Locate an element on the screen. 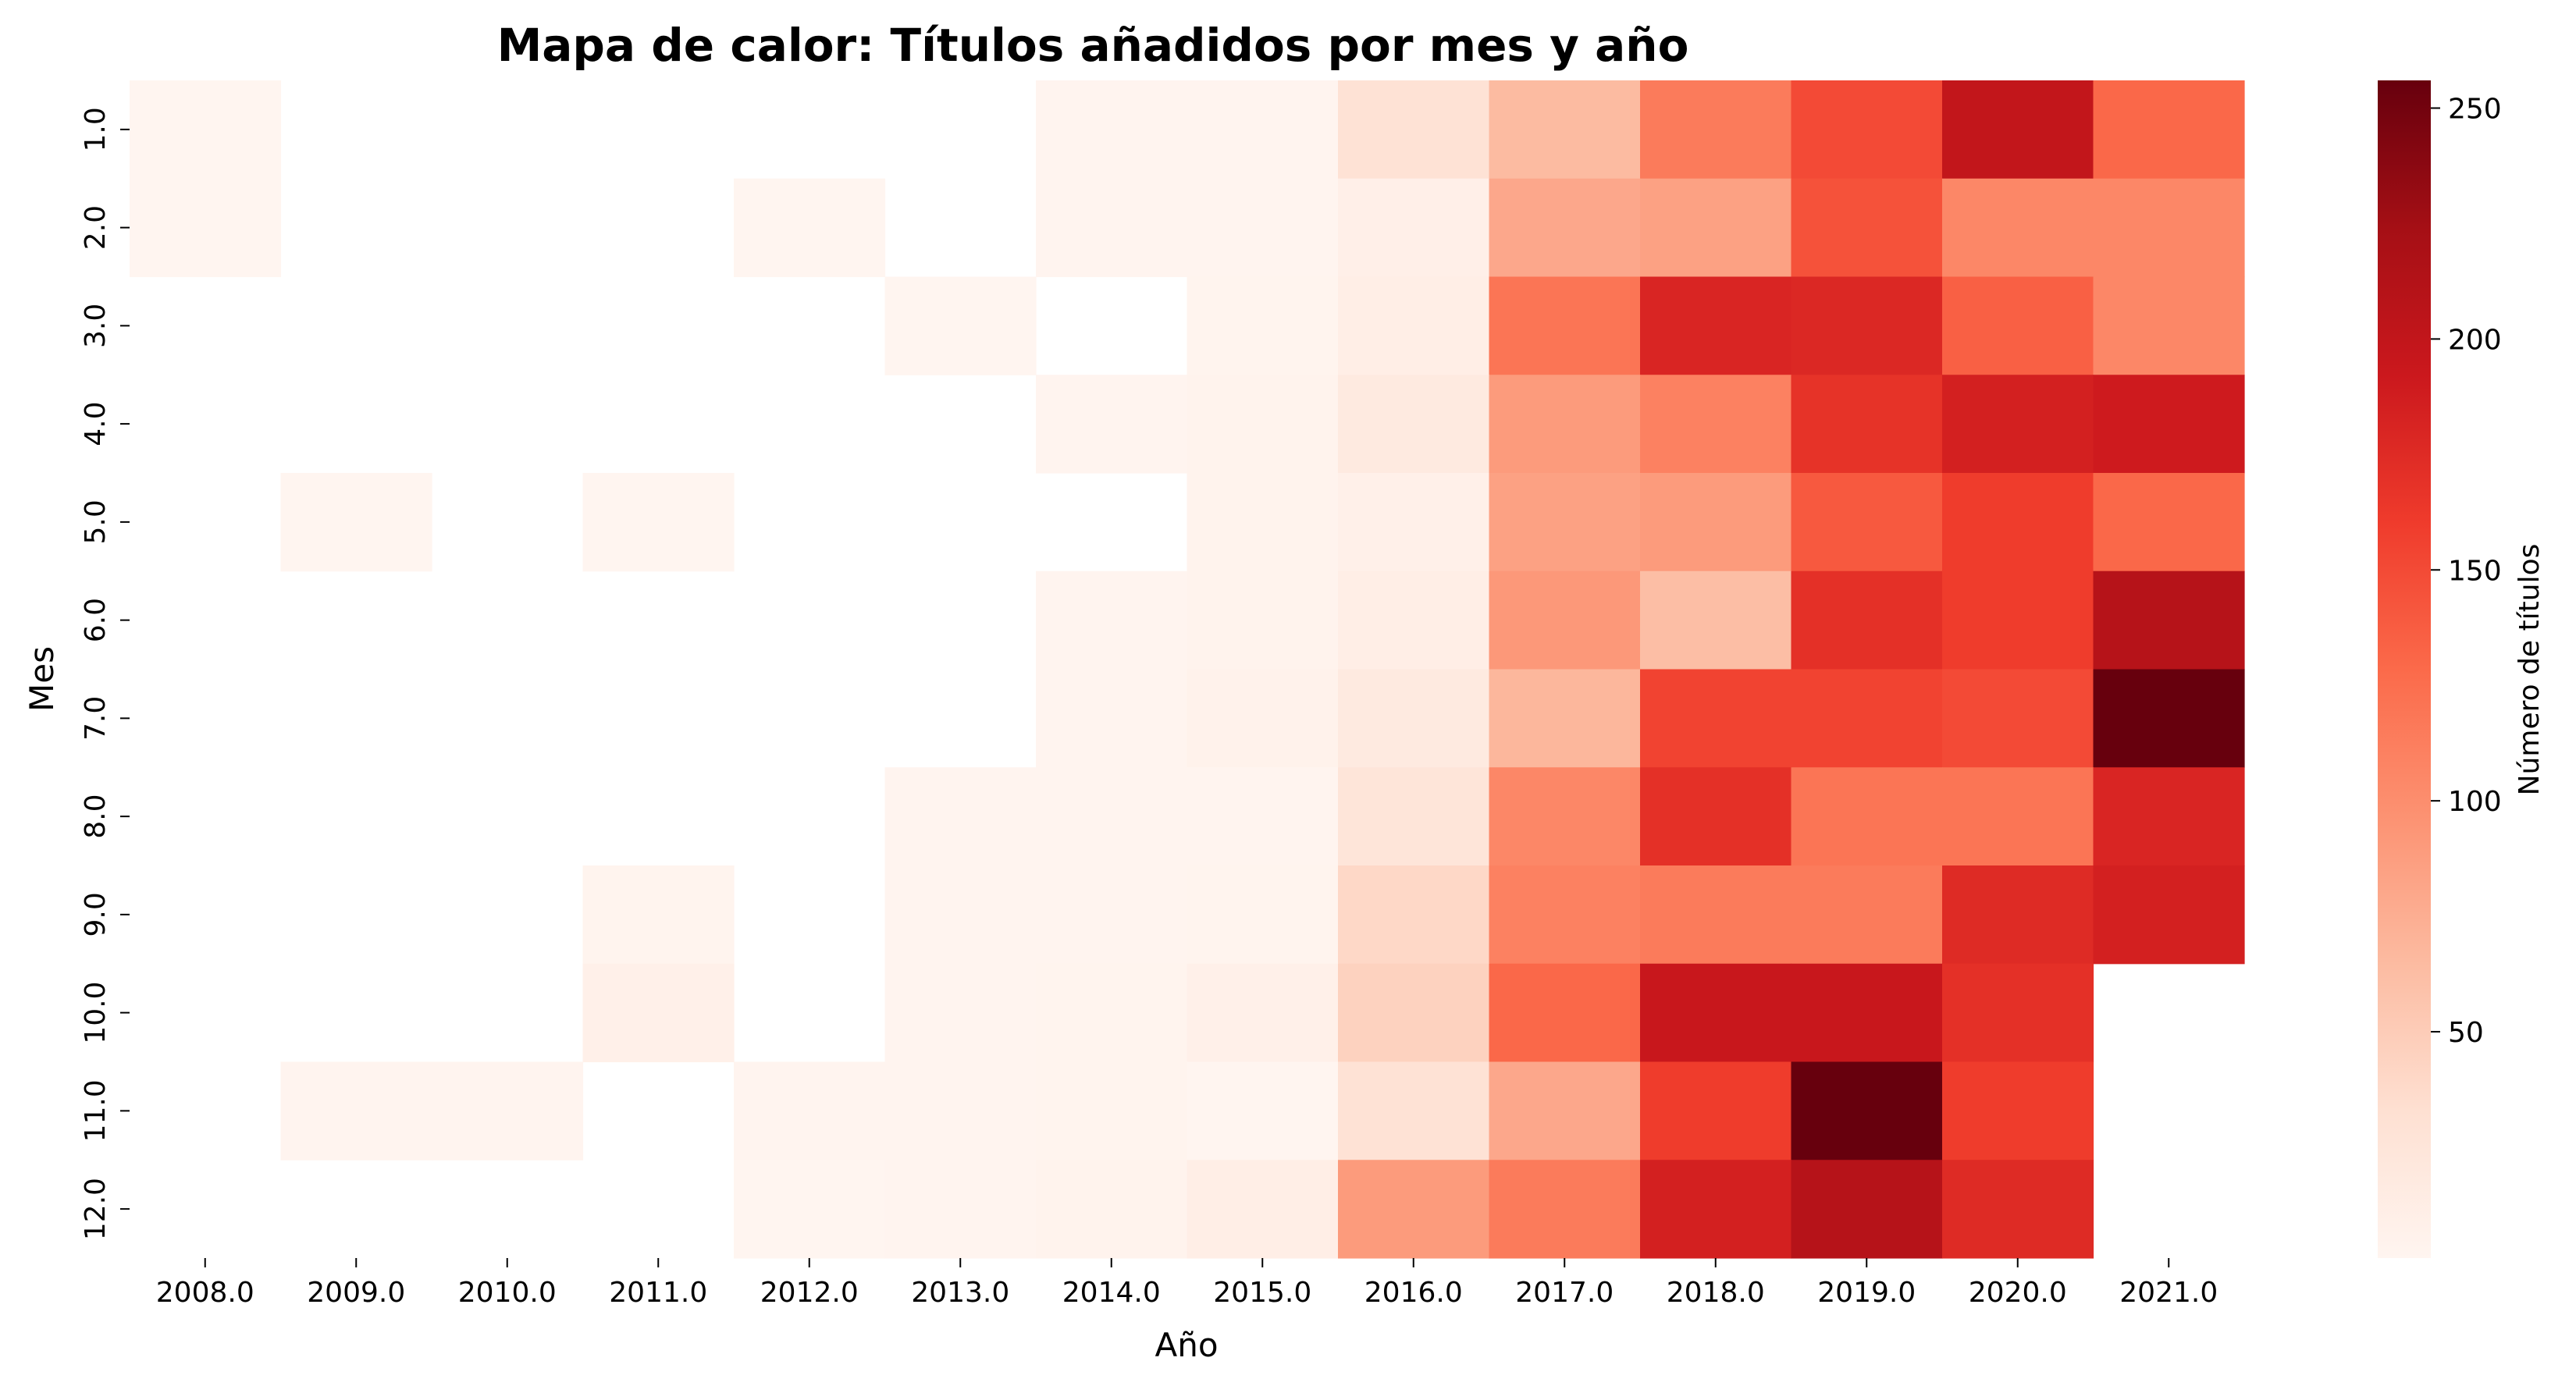 This screenshot has height=1379, width=2576. x-tick-label: 2019.0 is located at coordinates (1866, 1293).